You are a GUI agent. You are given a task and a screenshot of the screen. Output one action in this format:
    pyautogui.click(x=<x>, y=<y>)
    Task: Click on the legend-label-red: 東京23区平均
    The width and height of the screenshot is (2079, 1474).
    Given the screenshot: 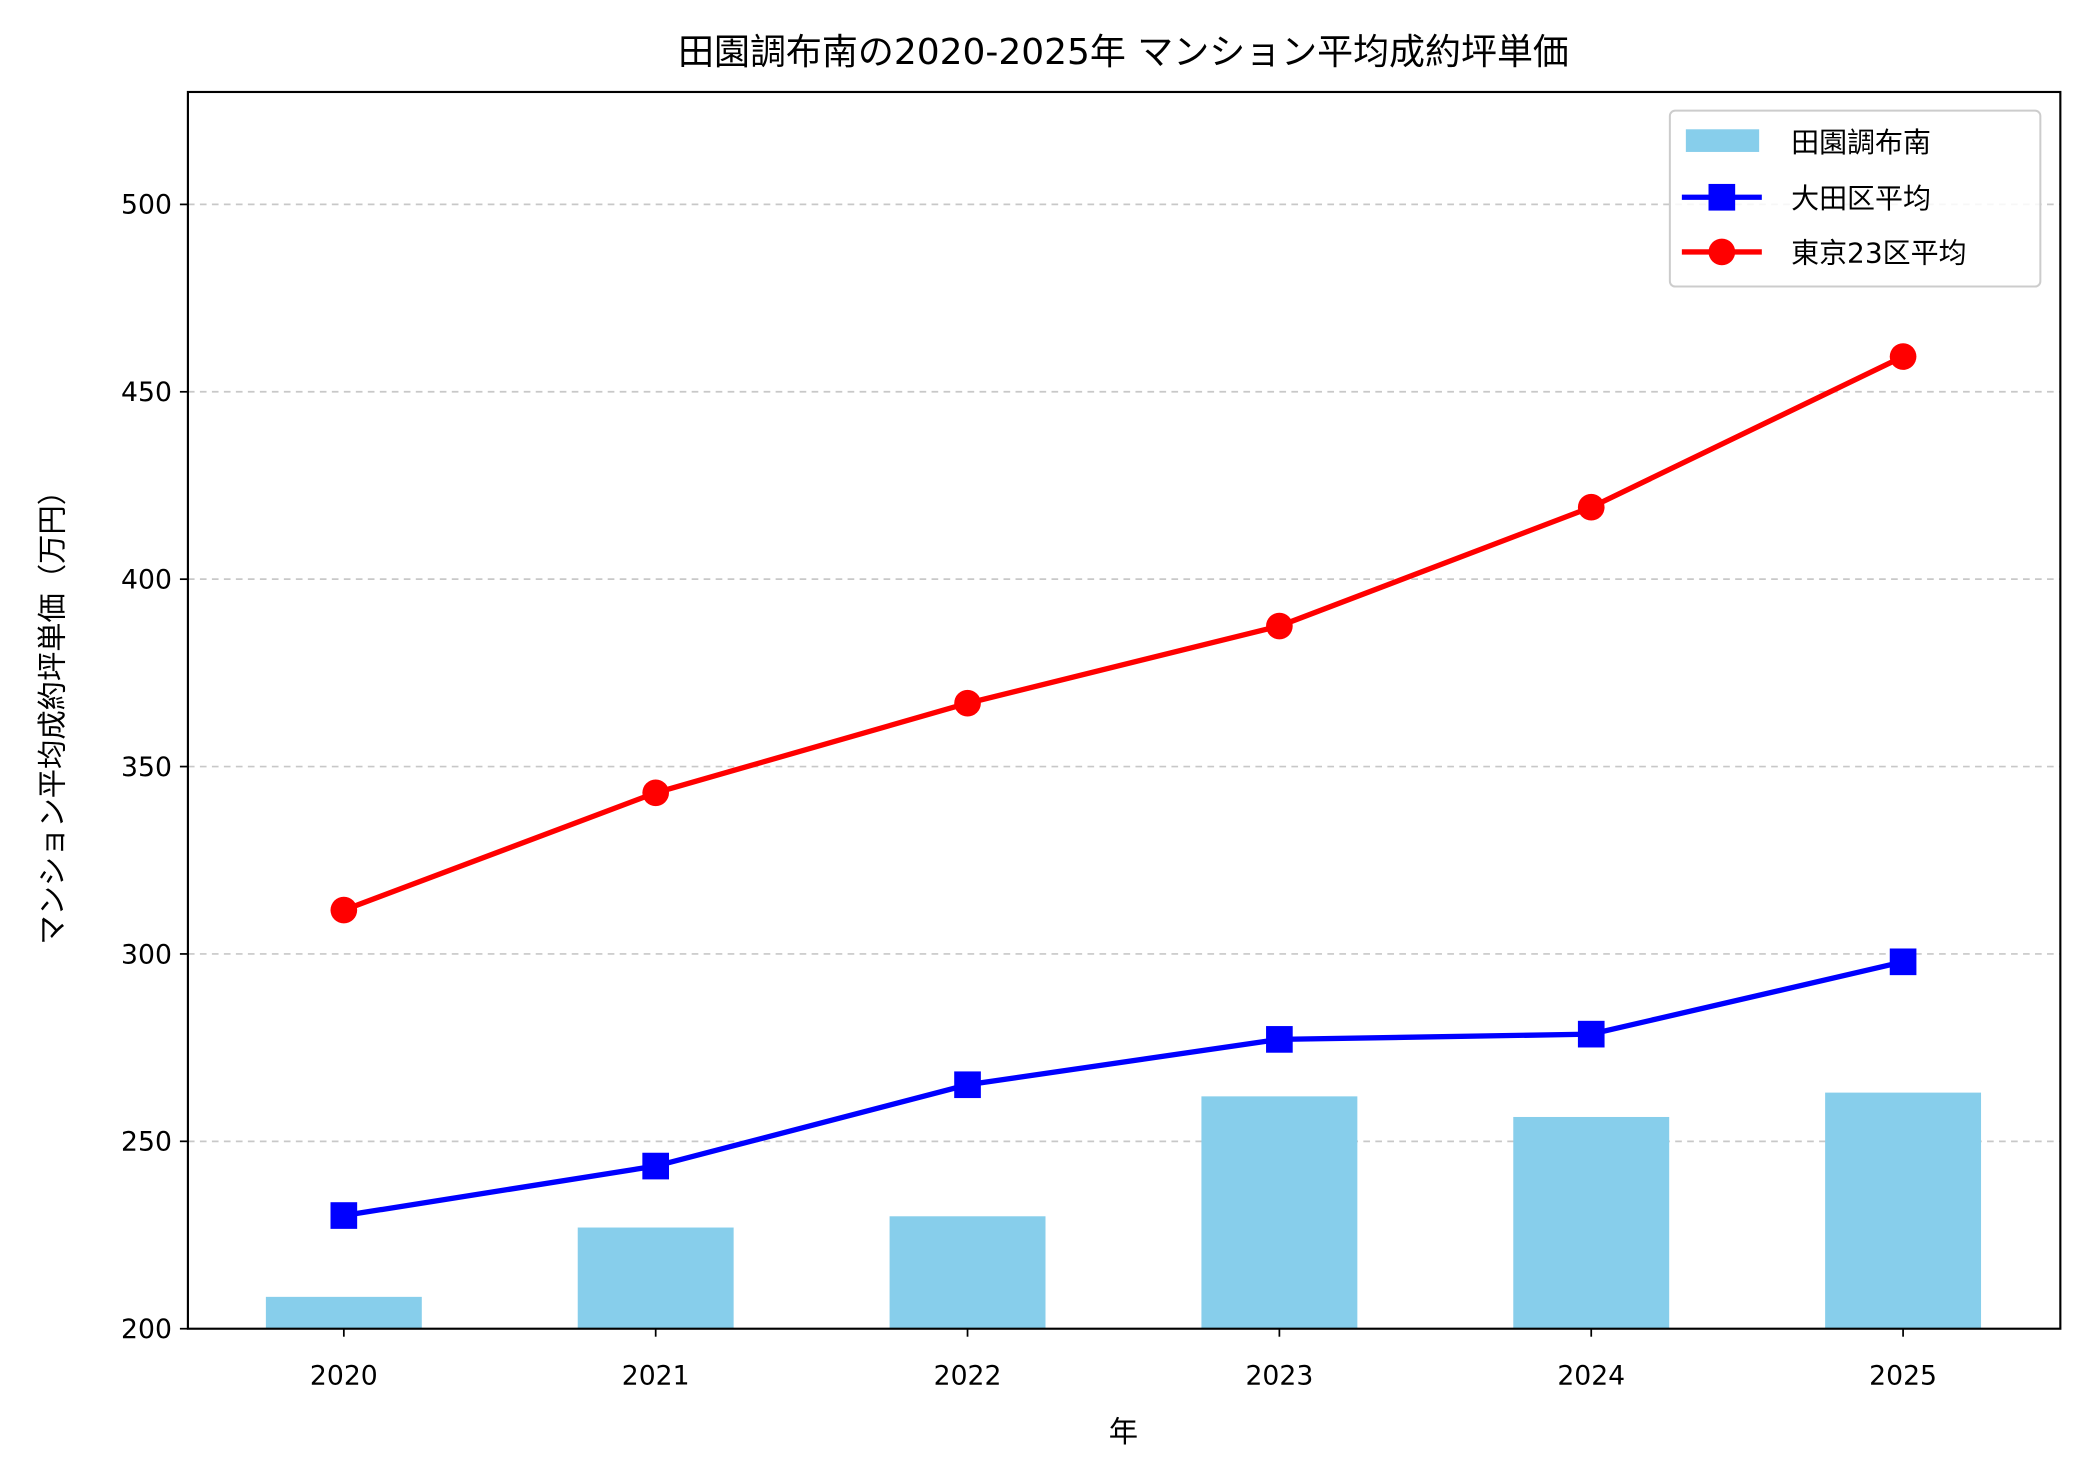 What is the action you would take?
    pyautogui.click(x=1878, y=253)
    